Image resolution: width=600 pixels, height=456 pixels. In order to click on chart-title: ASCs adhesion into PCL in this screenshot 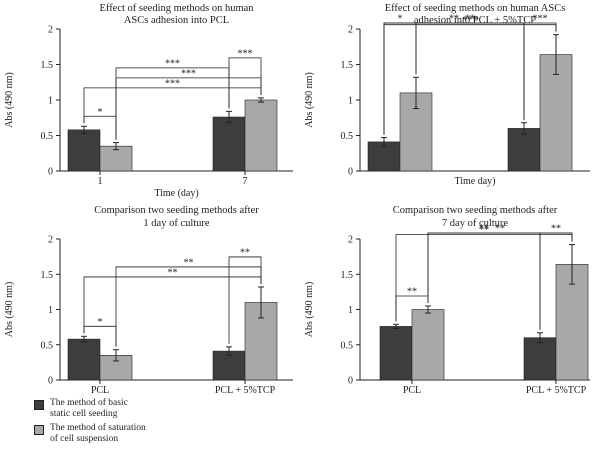, I will do `click(176, 20)`.